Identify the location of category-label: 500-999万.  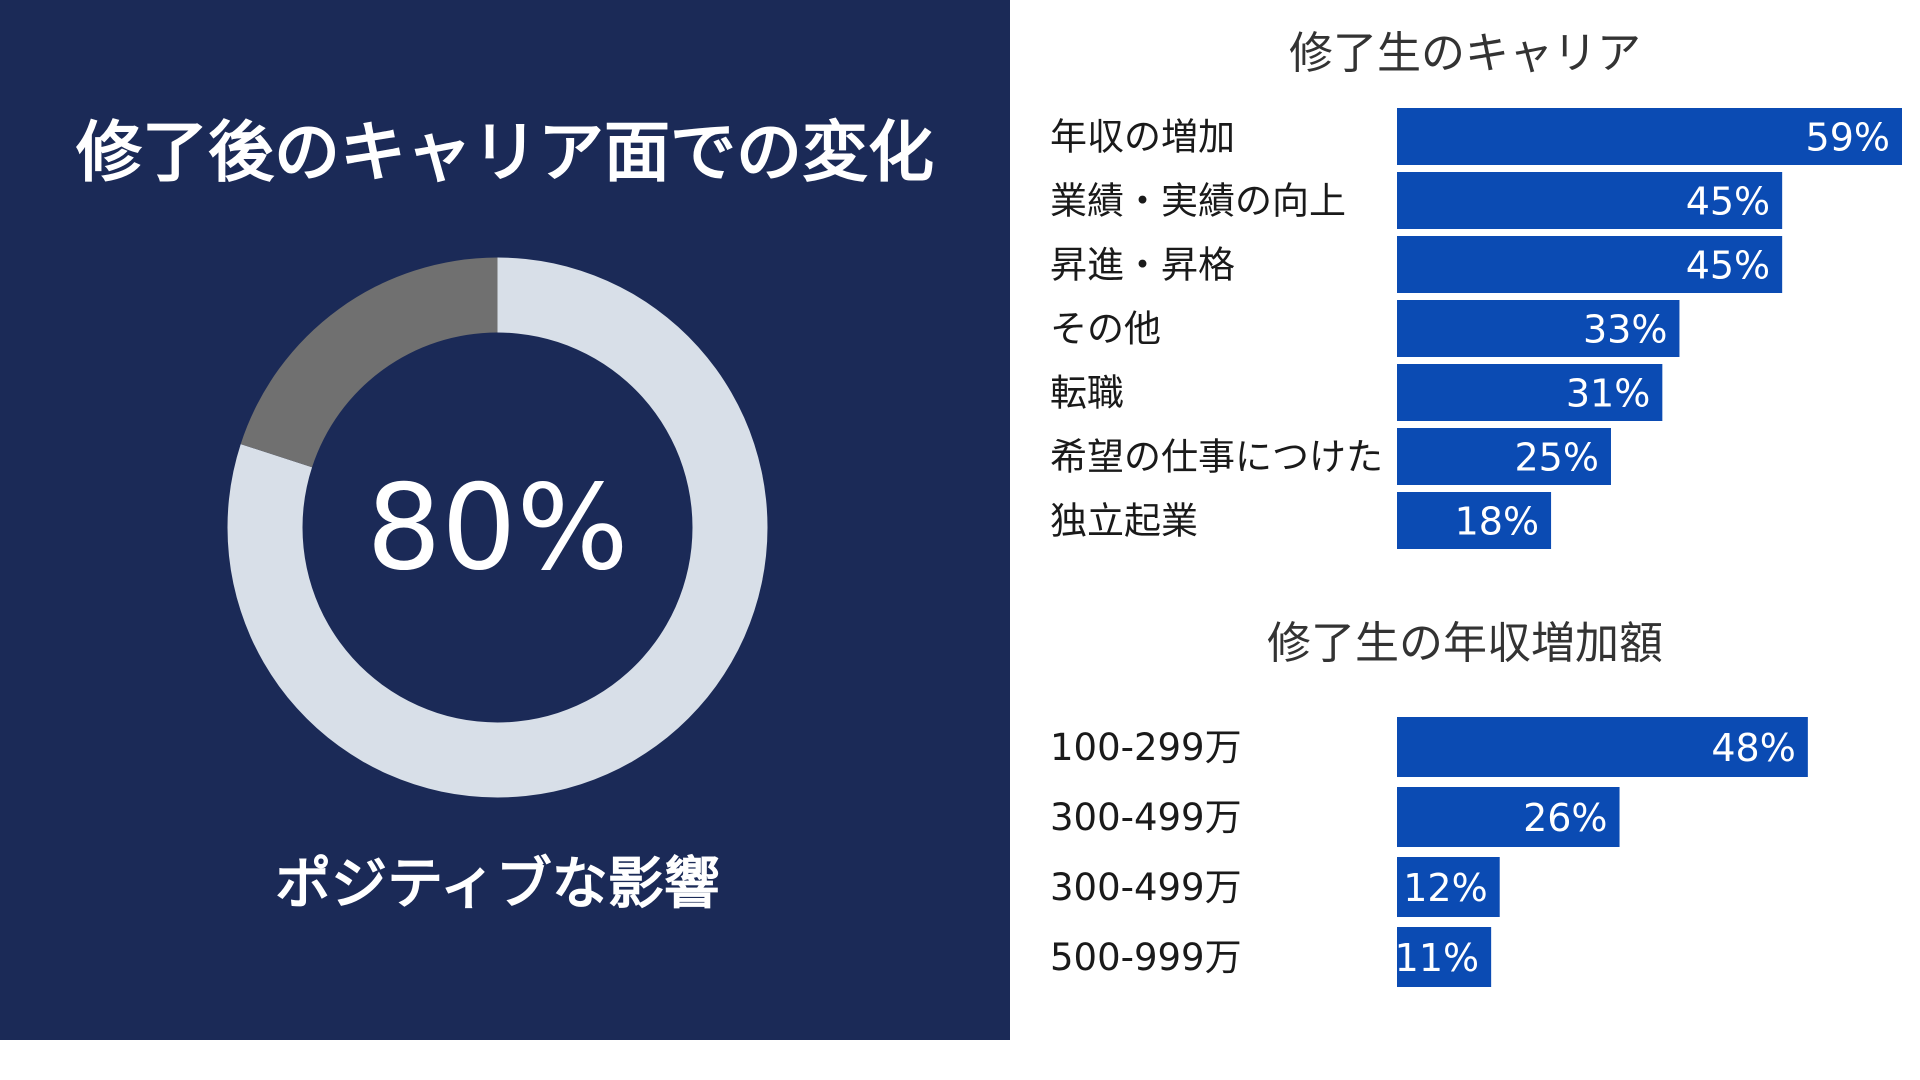
(1146, 957).